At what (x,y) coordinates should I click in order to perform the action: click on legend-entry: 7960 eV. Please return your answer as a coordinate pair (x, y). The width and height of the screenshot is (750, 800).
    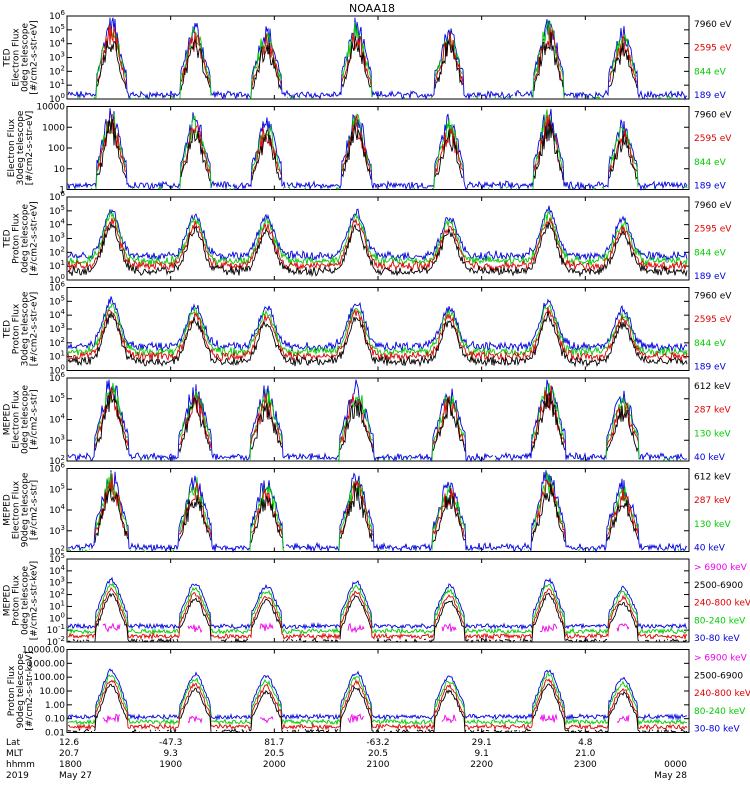
    Looking at the image, I should click on (713, 206).